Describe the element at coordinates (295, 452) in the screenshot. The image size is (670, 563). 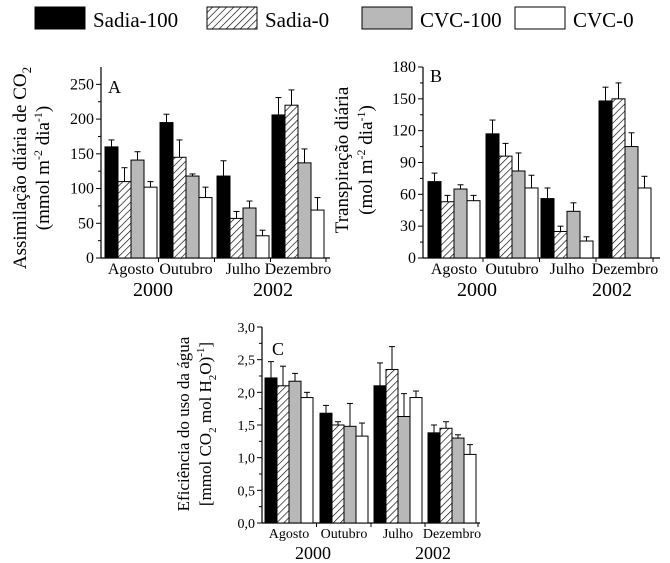
I see `panel-c-bar-cvc-100-agosto` at that location.